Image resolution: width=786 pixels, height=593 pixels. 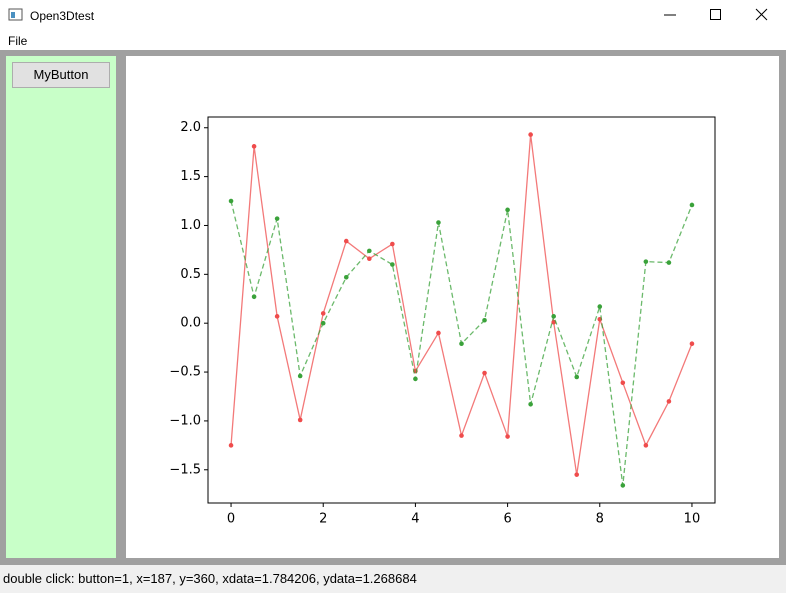 What do you see at coordinates (600, 519) in the screenshot?
I see `x-tick-label: 8` at bounding box center [600, 519].